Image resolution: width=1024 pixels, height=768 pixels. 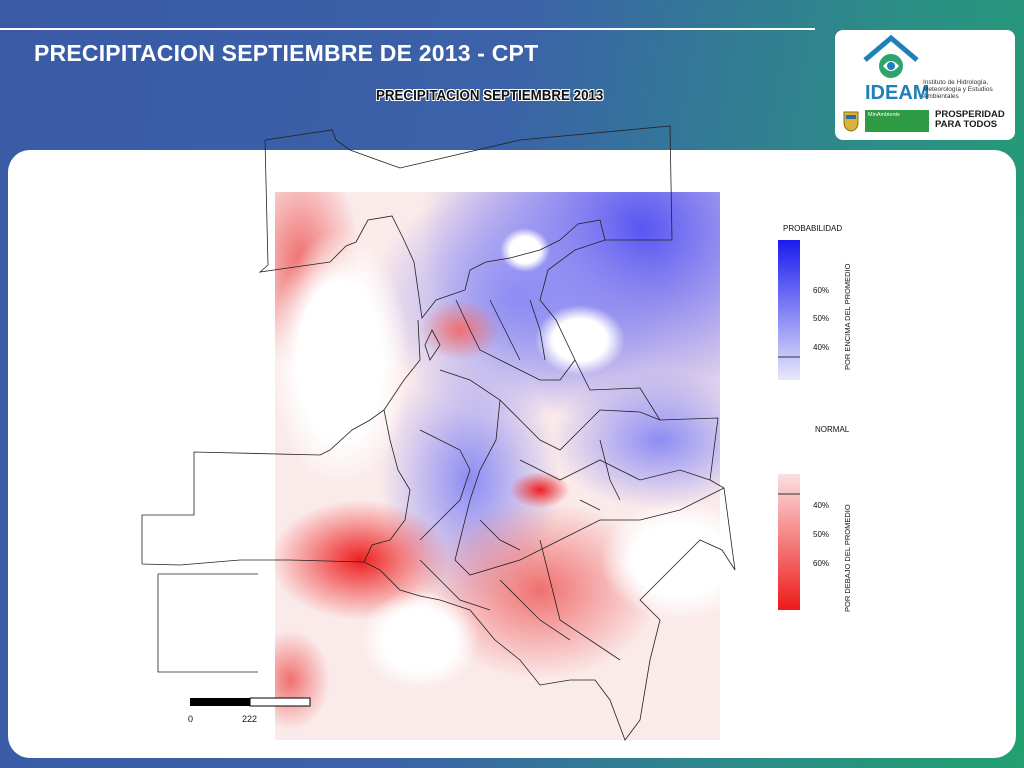 What do you see at coordinates (851, 121) in the screenshot?
I see `coat-of-arms-icon` at bounding box center [851, 121].